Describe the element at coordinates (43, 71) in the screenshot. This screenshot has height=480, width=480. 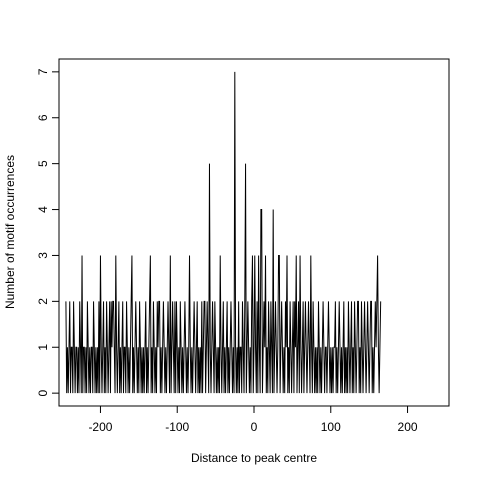
I see `y-tick-label: 7` at that location.